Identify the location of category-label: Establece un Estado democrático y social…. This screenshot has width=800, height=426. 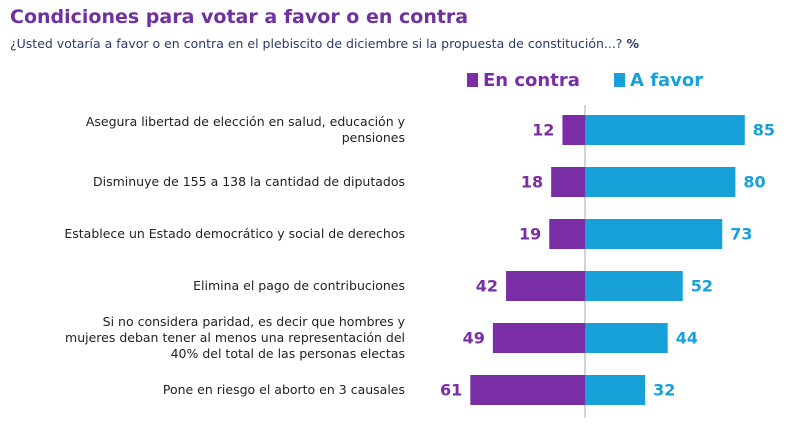
(234, 233).